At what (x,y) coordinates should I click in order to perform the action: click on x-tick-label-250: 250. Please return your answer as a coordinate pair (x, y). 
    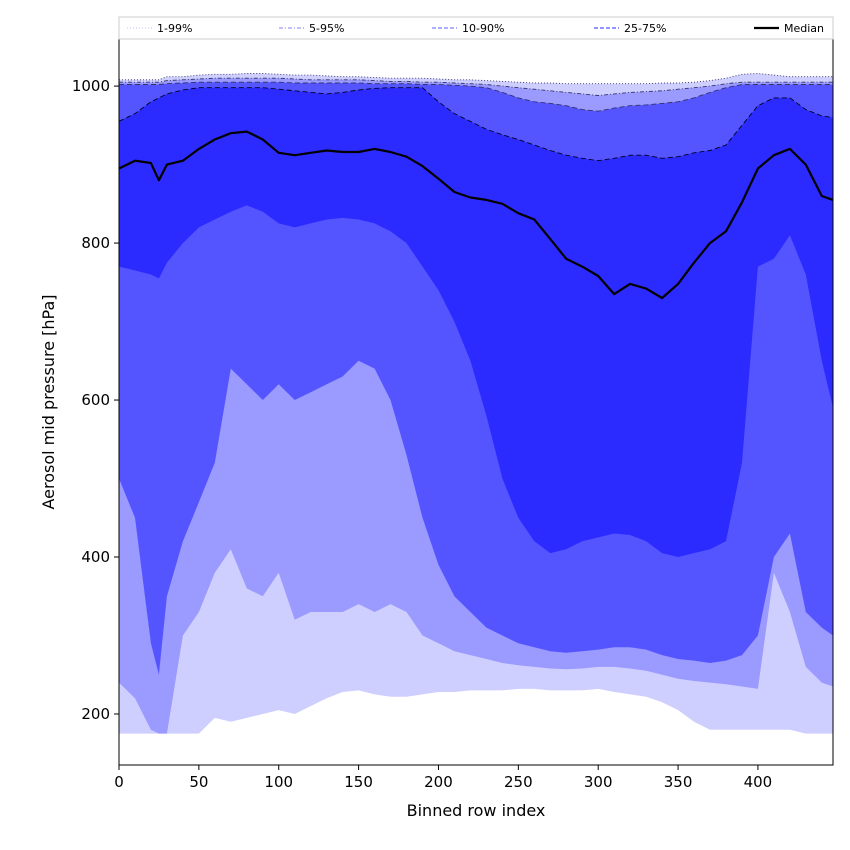
    Looking at the image, I should click on (518, 782).